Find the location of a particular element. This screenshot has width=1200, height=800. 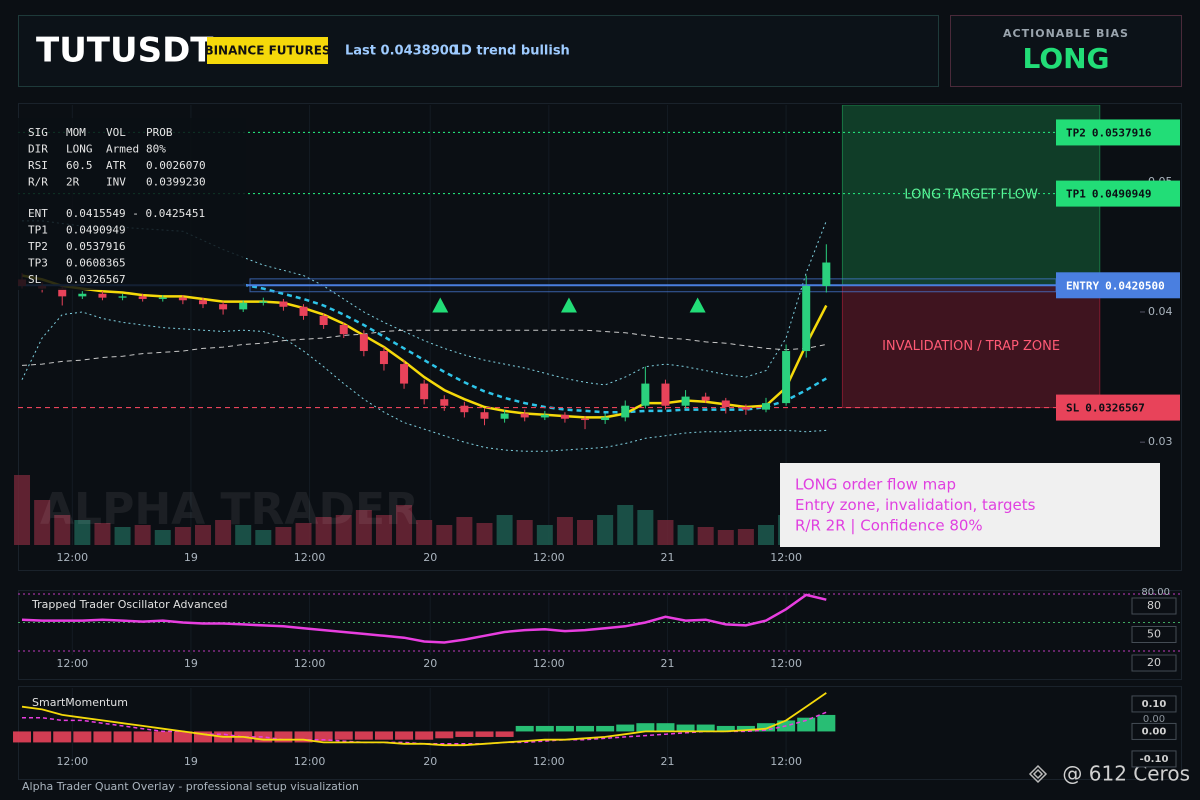

stats-cell: DIR is located at coordinates (38, 149).